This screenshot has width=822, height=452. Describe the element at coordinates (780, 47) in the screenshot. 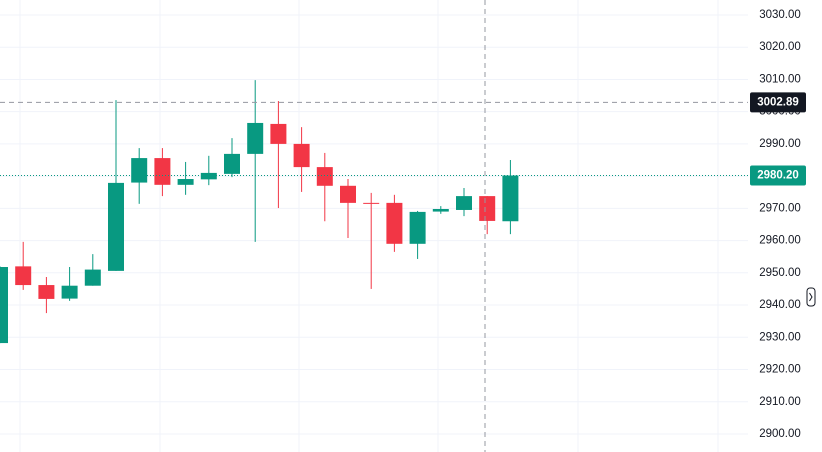

I see `y-tick-label: 3020.00` at that location.